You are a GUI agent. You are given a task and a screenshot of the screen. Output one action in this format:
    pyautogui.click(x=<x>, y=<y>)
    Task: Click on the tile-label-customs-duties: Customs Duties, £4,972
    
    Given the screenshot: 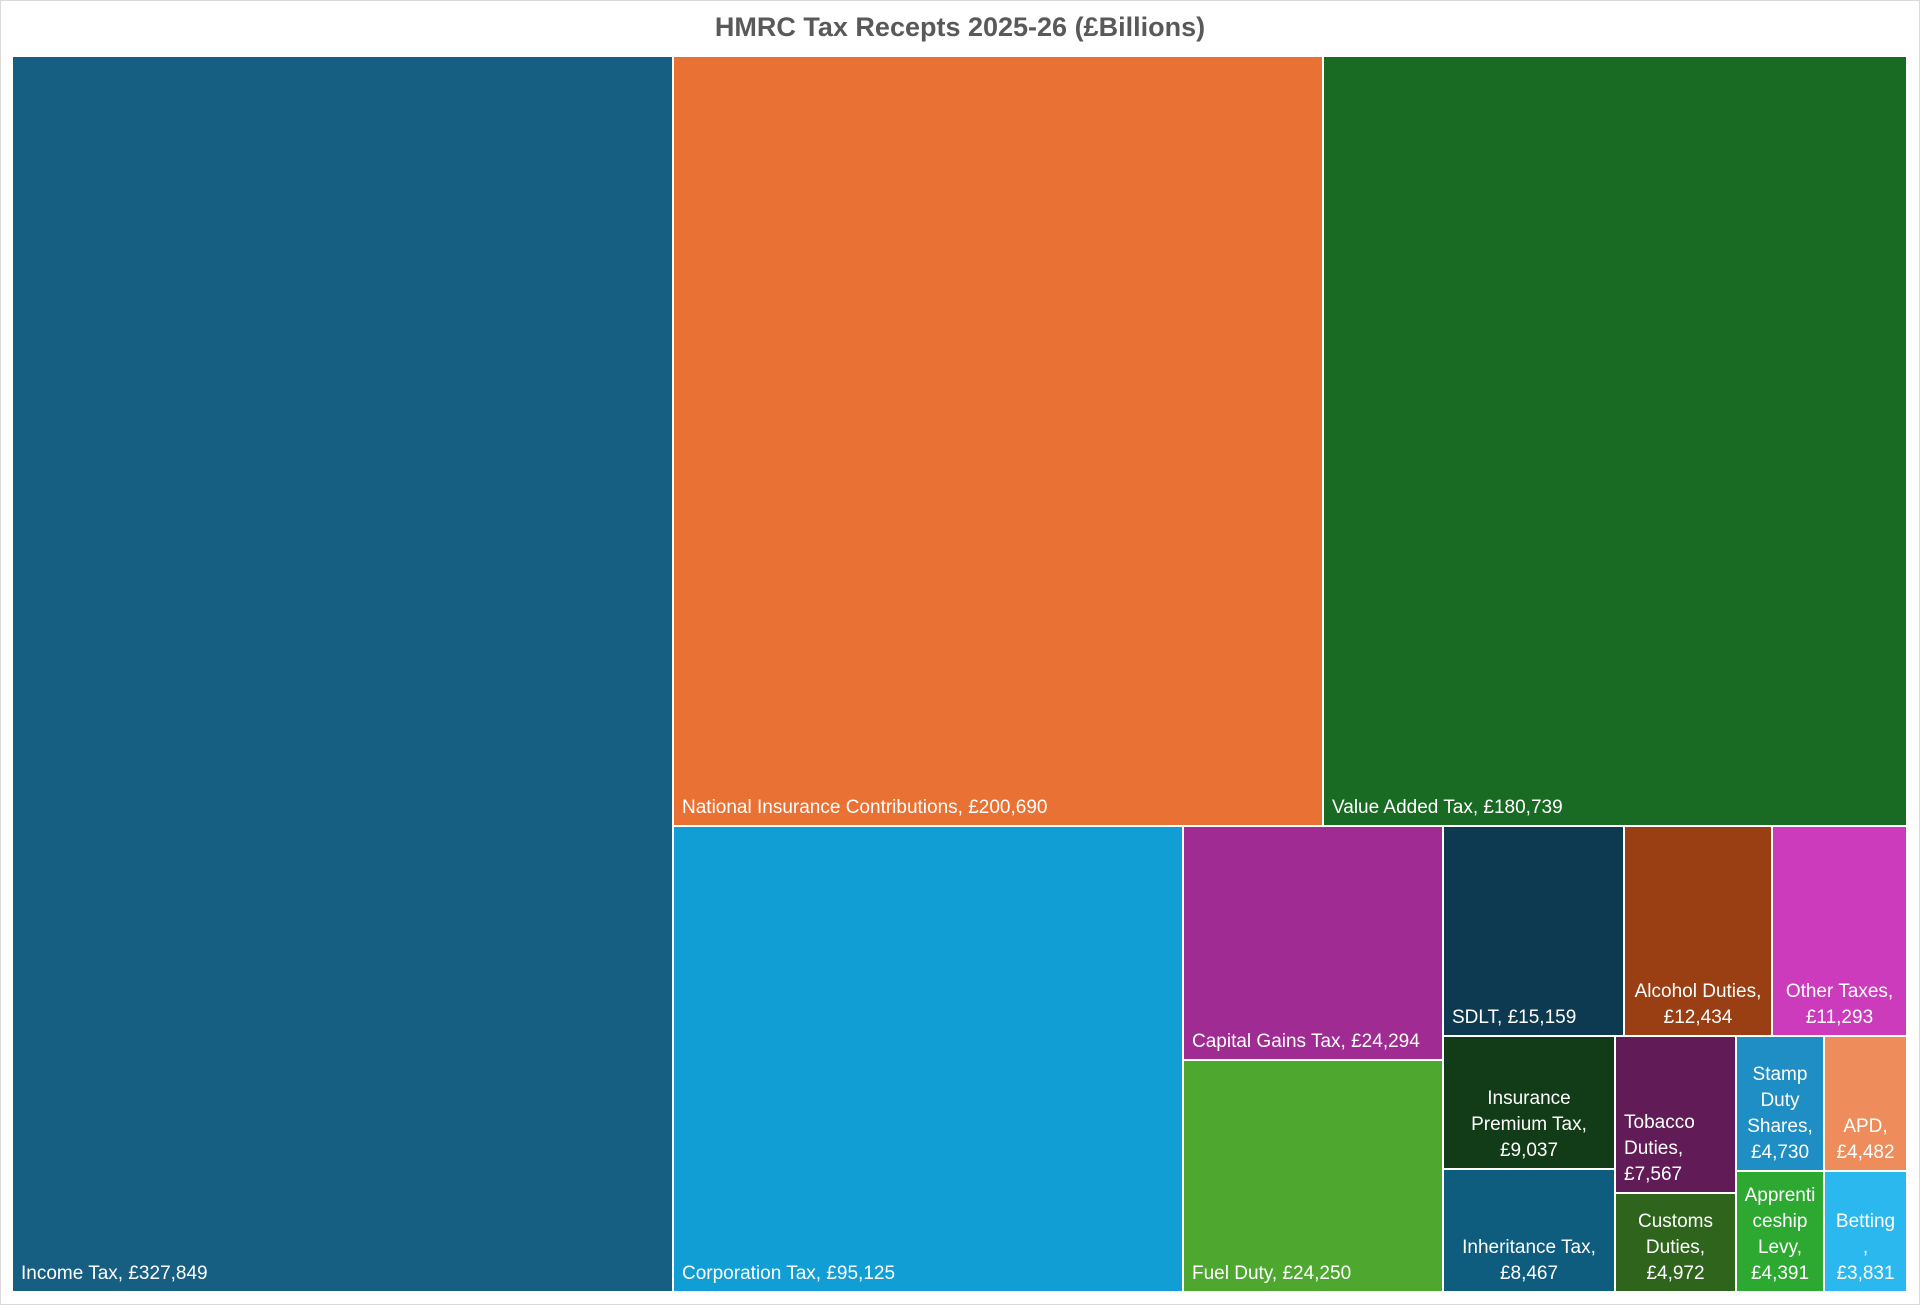 What is the action you would take?
    pyautogui.click(x=1675, y=1247)
    